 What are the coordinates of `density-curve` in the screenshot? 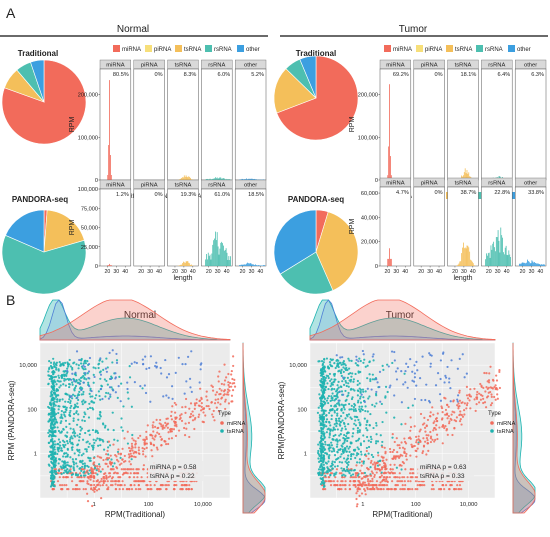 It's located at (254, 428).